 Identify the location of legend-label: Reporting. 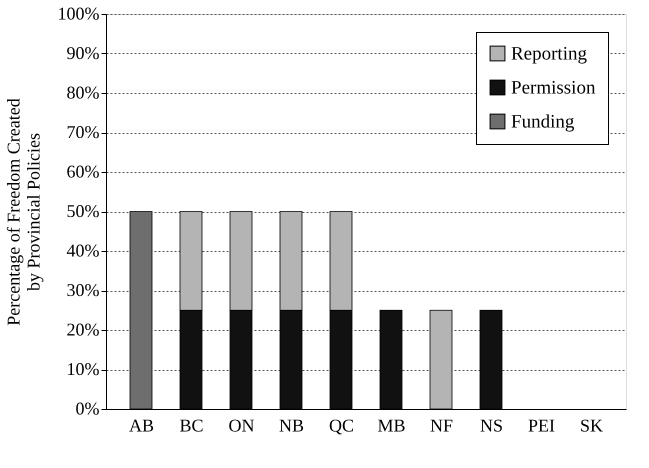
(549, 54).